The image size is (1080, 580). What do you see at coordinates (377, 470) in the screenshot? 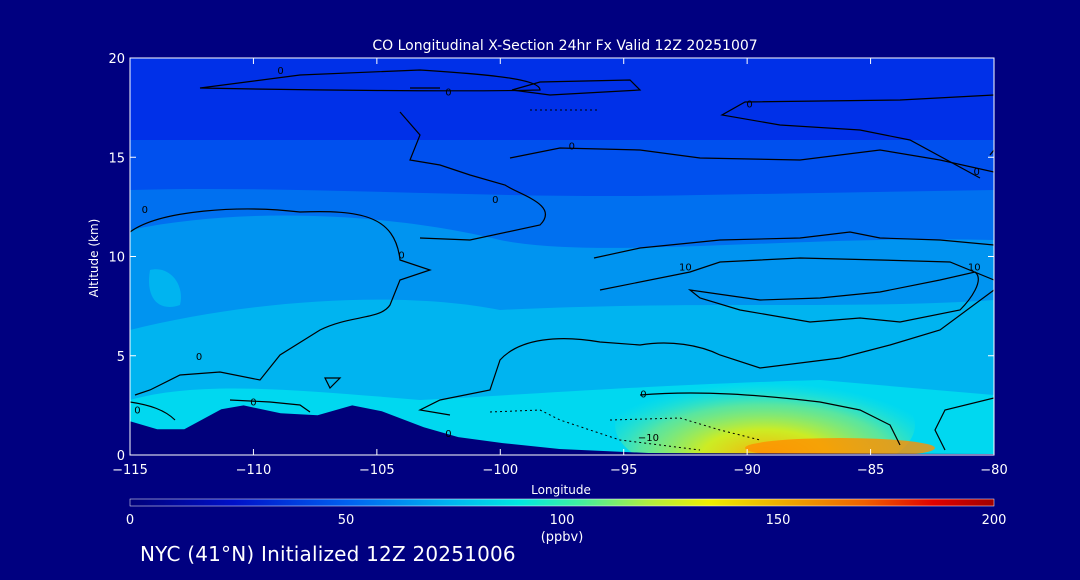
I see `x-tick-label: −105` at bounding box center [377, 470].